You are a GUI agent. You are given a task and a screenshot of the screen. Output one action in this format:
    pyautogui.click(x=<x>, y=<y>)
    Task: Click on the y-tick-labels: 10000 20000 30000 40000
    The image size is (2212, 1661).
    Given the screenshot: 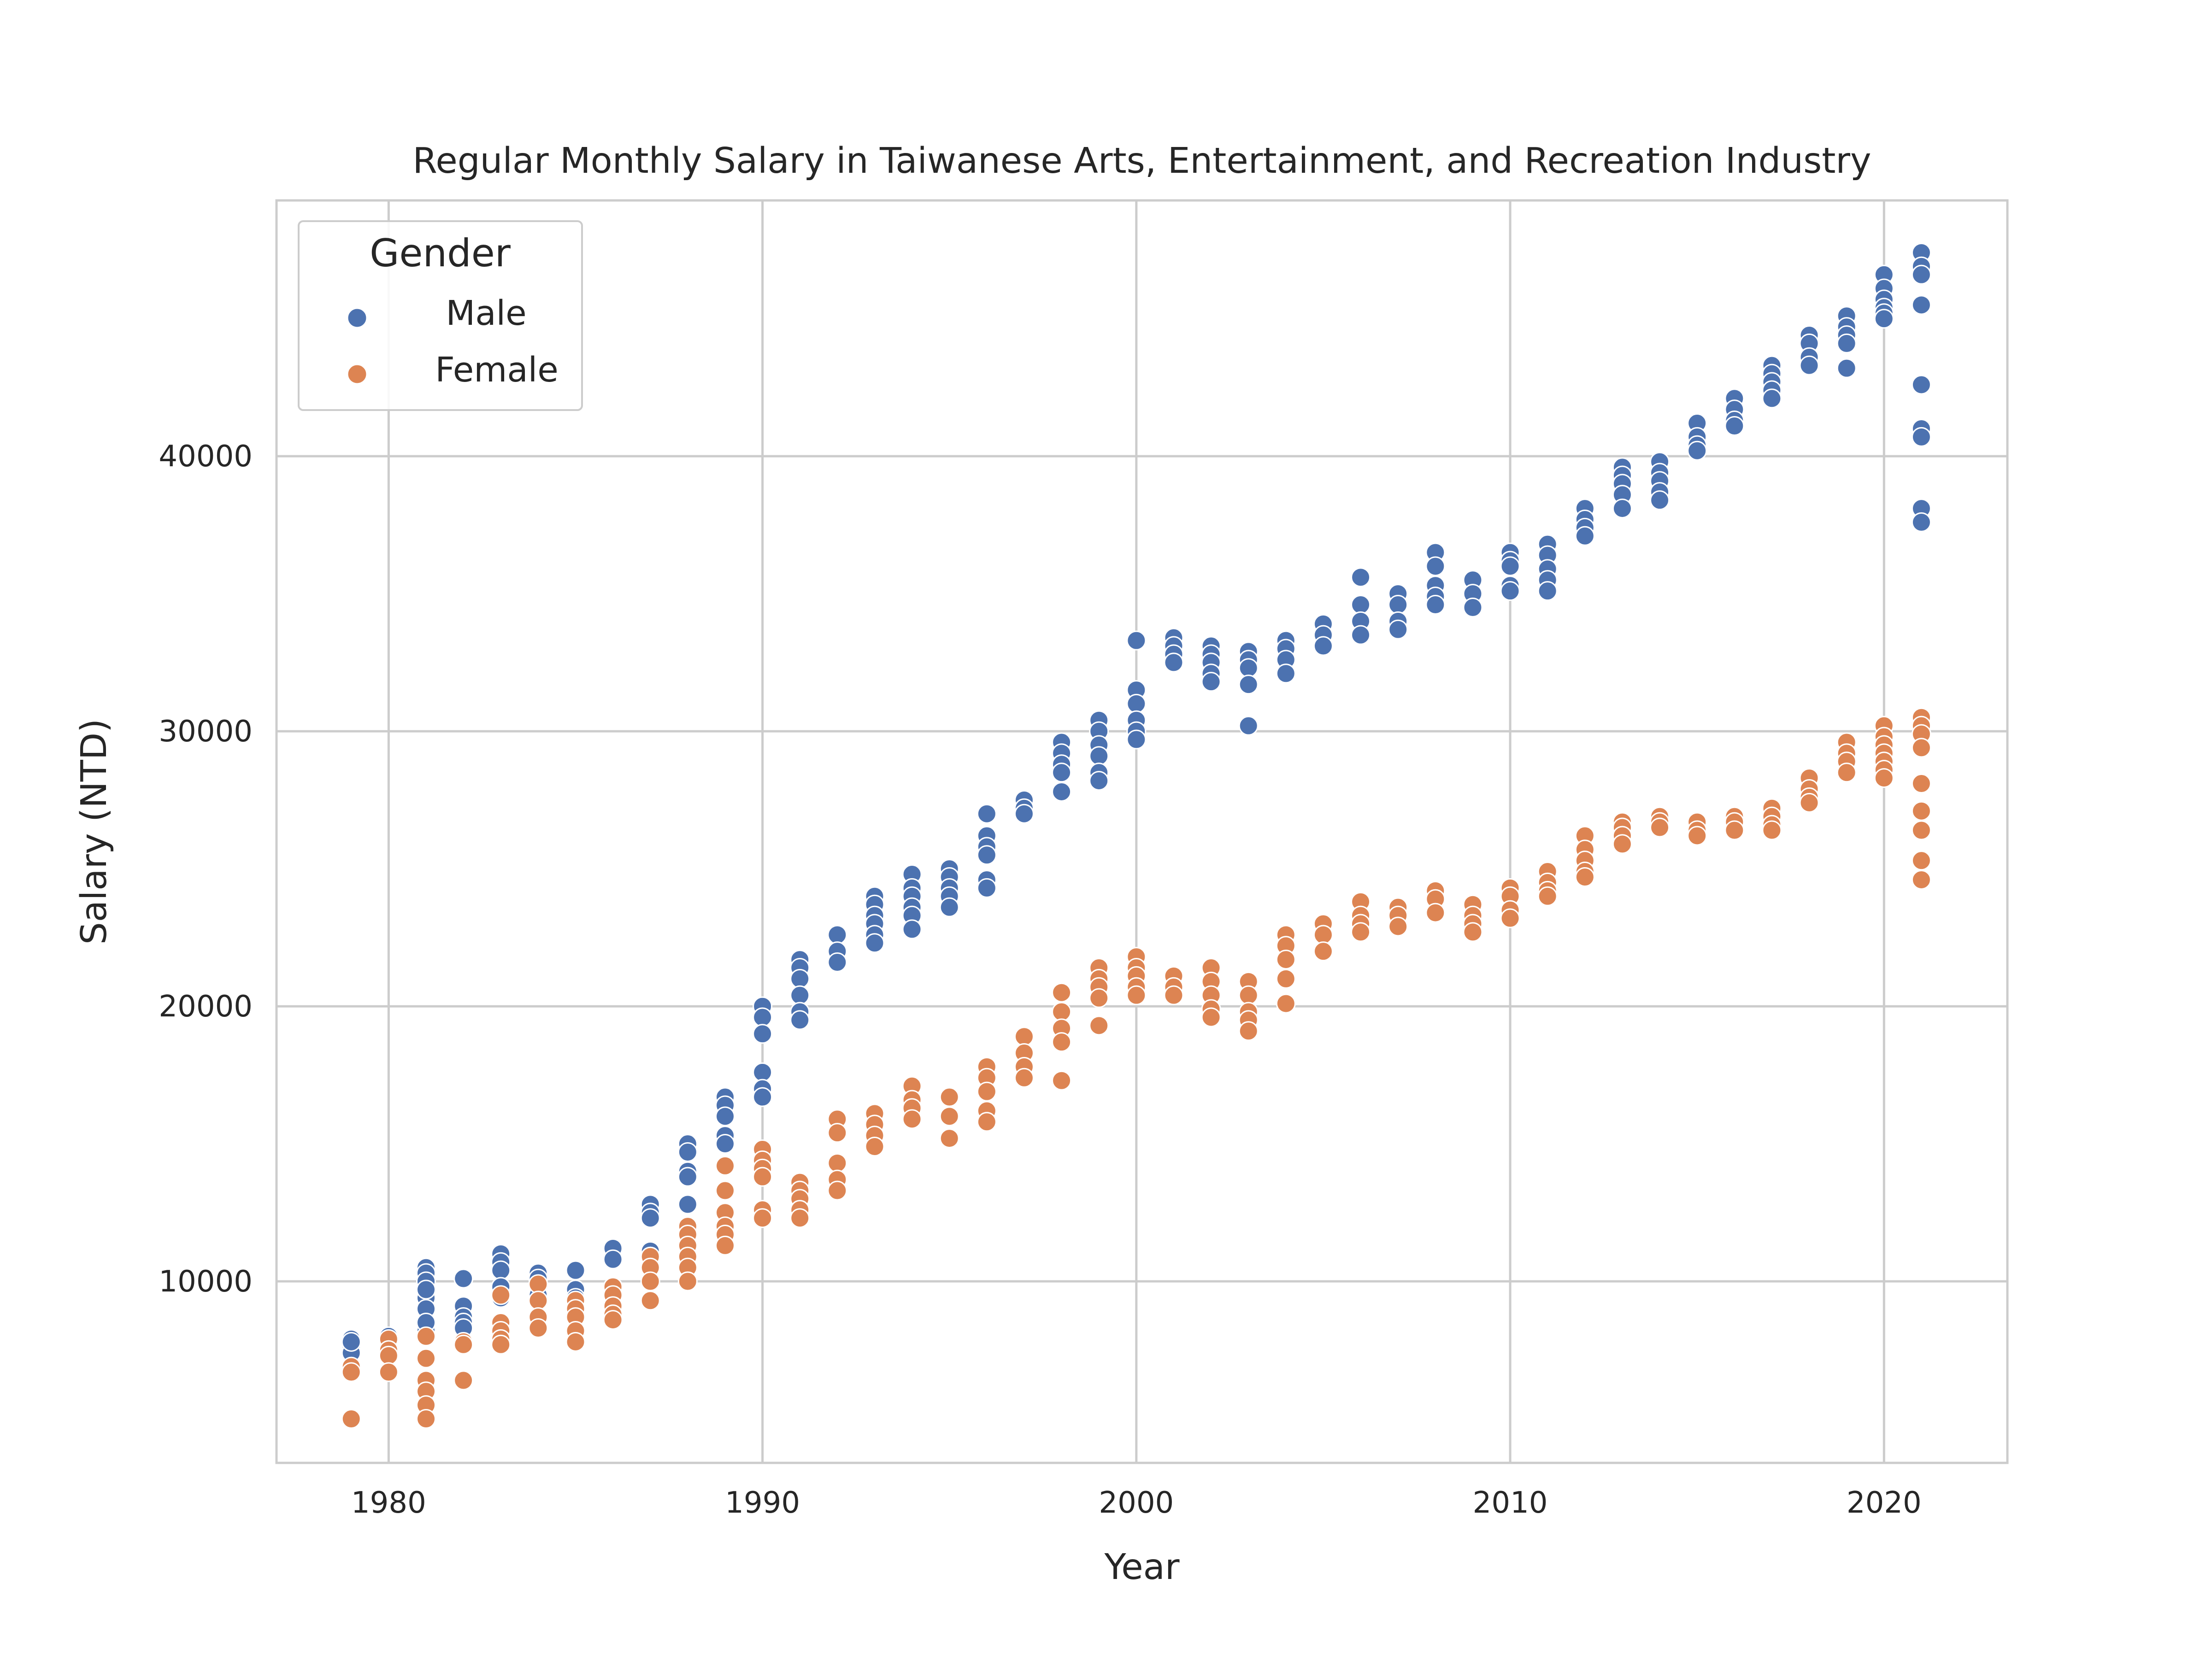 What is the action you would take?
    pyautogui.click(x=206, y=869)
    